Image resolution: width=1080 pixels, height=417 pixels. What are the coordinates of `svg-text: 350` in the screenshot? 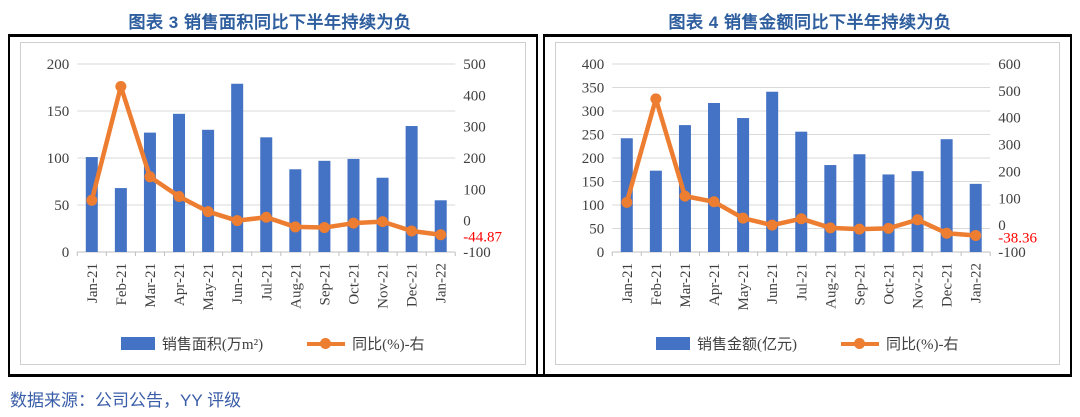 It's located at (592, 89).